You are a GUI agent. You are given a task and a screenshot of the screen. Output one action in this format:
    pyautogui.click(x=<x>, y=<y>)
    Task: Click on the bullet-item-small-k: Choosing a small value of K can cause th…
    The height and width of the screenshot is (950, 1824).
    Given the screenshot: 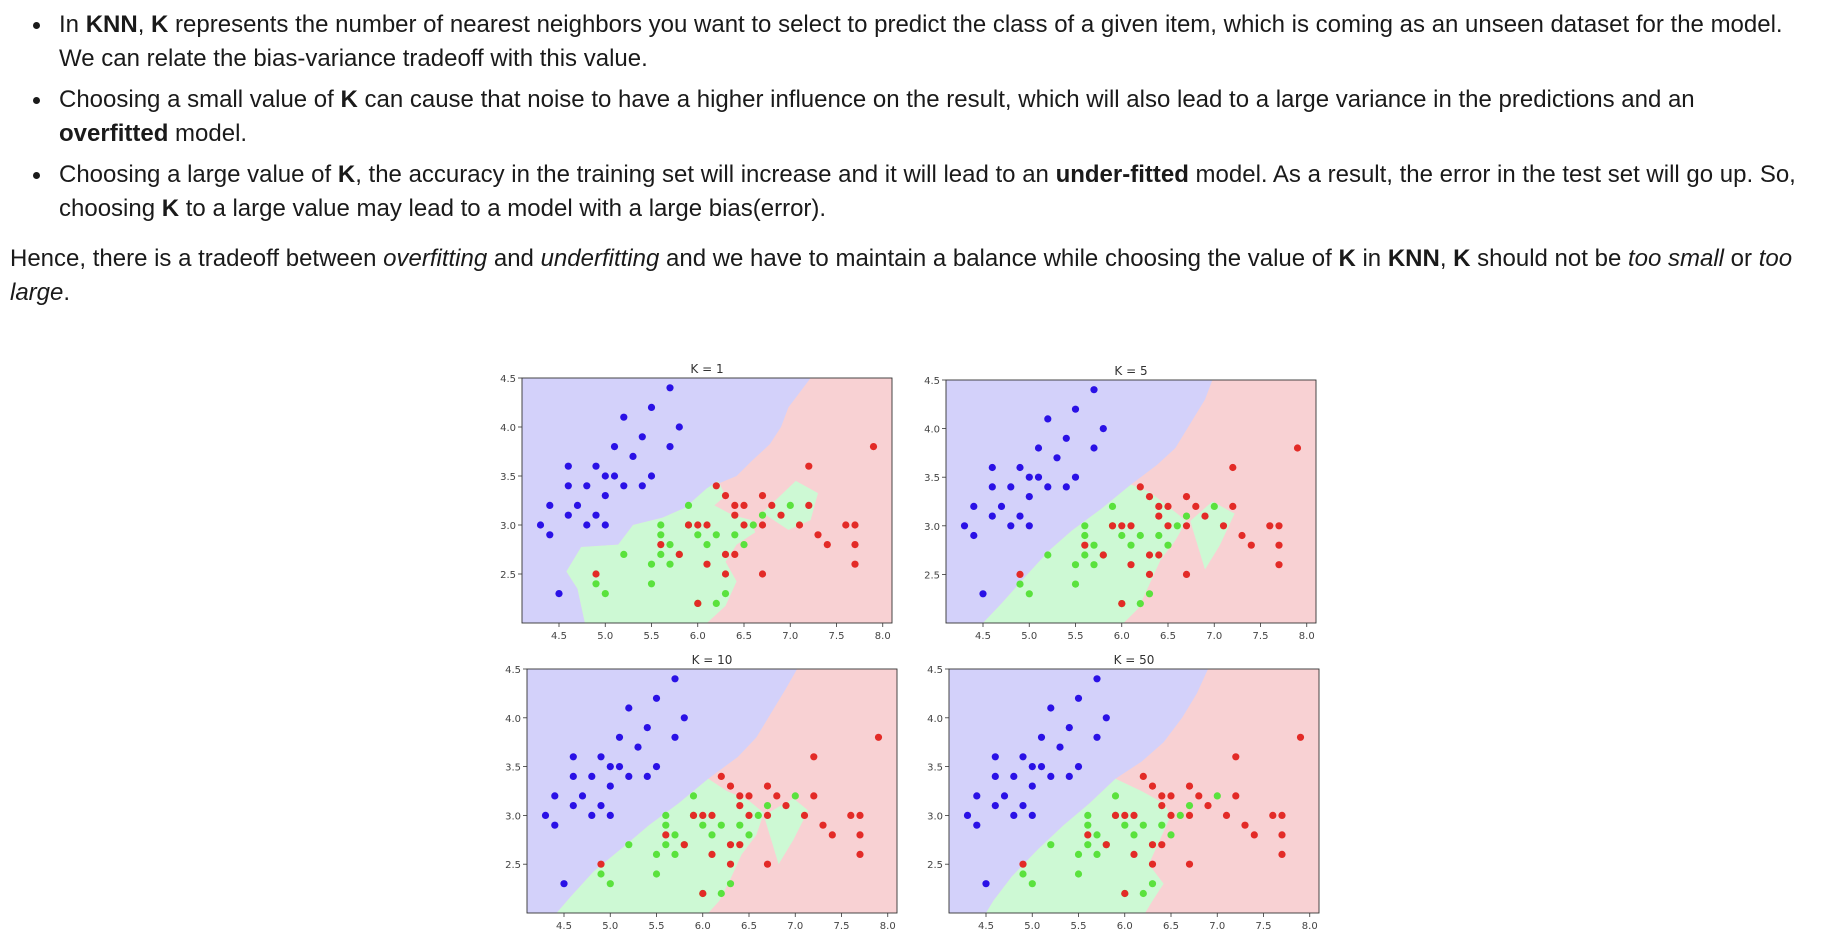 What is the action you would take?
    pyautogui.click(x=919, y=117)
    